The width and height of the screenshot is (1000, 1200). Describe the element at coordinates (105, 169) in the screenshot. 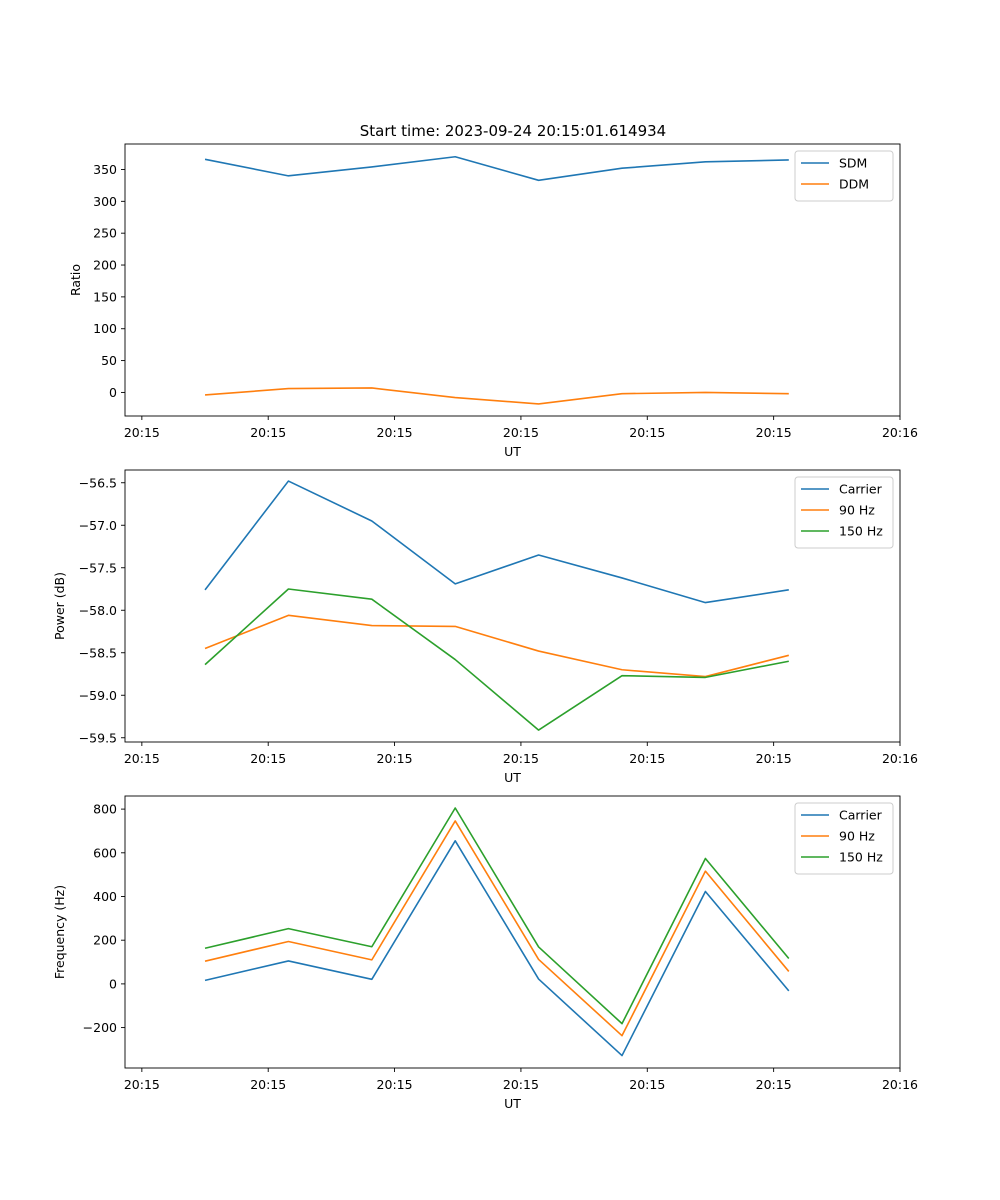

I see `y-tick-label: 350` at that location.